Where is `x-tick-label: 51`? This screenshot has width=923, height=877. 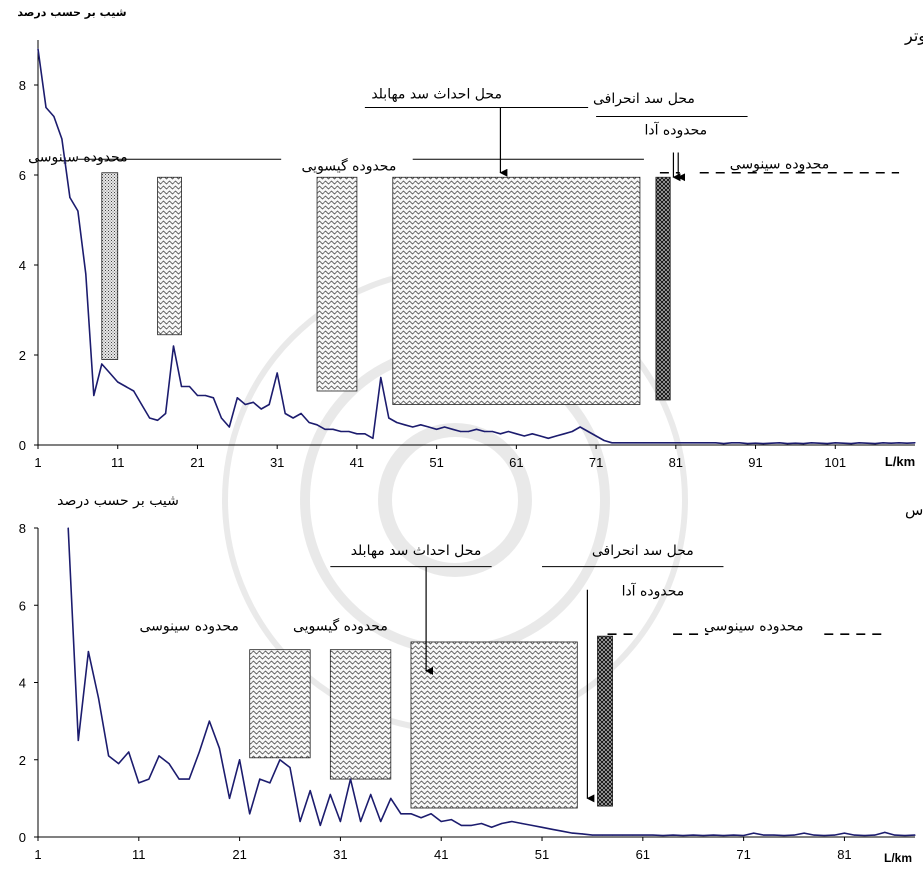 x-tick-label: 51 is located at coordinates (436, 462).